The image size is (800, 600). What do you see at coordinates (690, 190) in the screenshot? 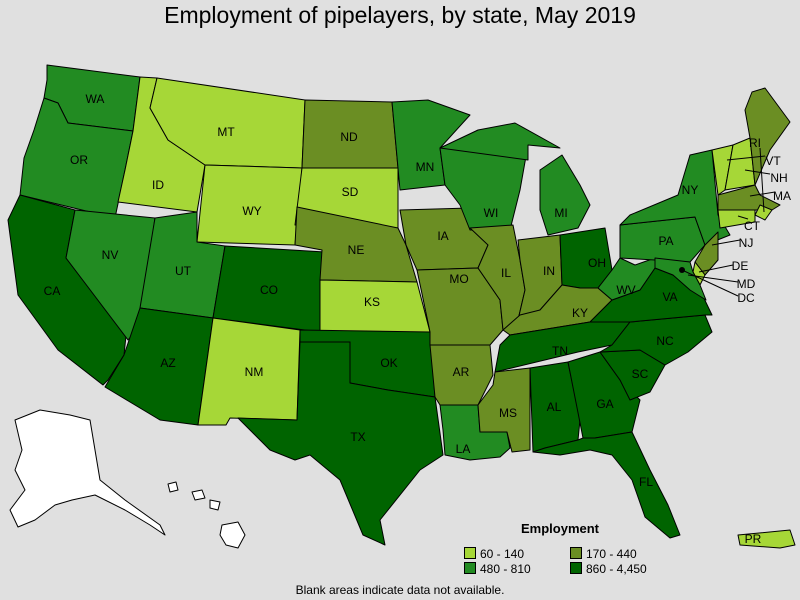
I see `state-label-ny: NY` at bounding box center [690, 190].